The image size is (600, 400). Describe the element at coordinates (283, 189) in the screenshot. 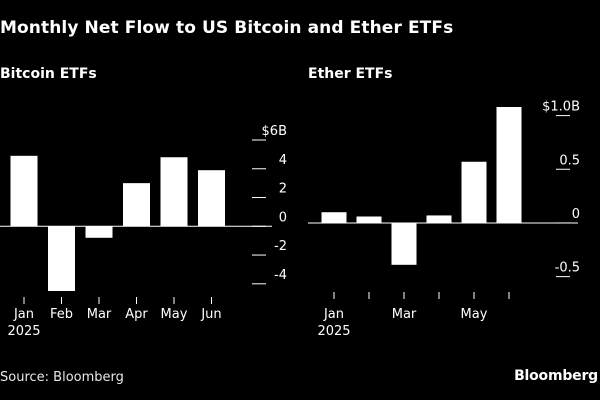

I see `y-tick-label-3: 2` at that location.